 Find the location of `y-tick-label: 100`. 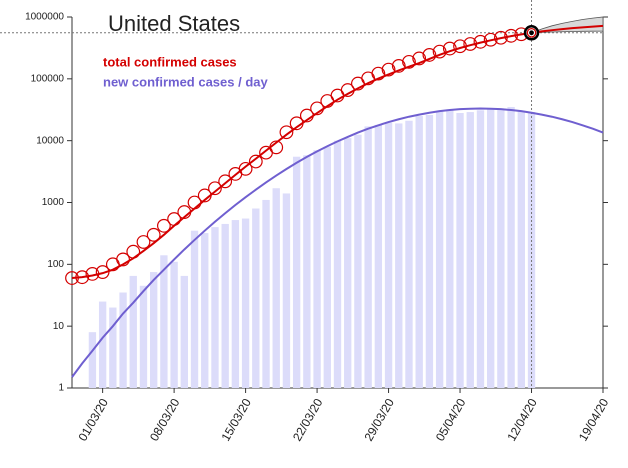

y-tick-label: 100 is located at coordinates (55, 264).